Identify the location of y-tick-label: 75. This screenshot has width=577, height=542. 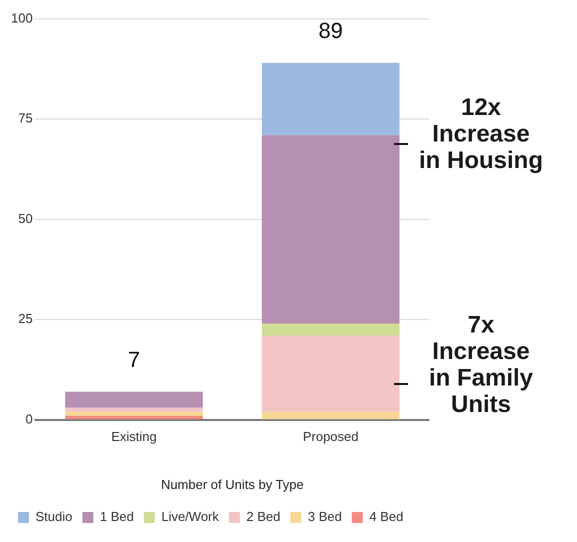
(25, 118).